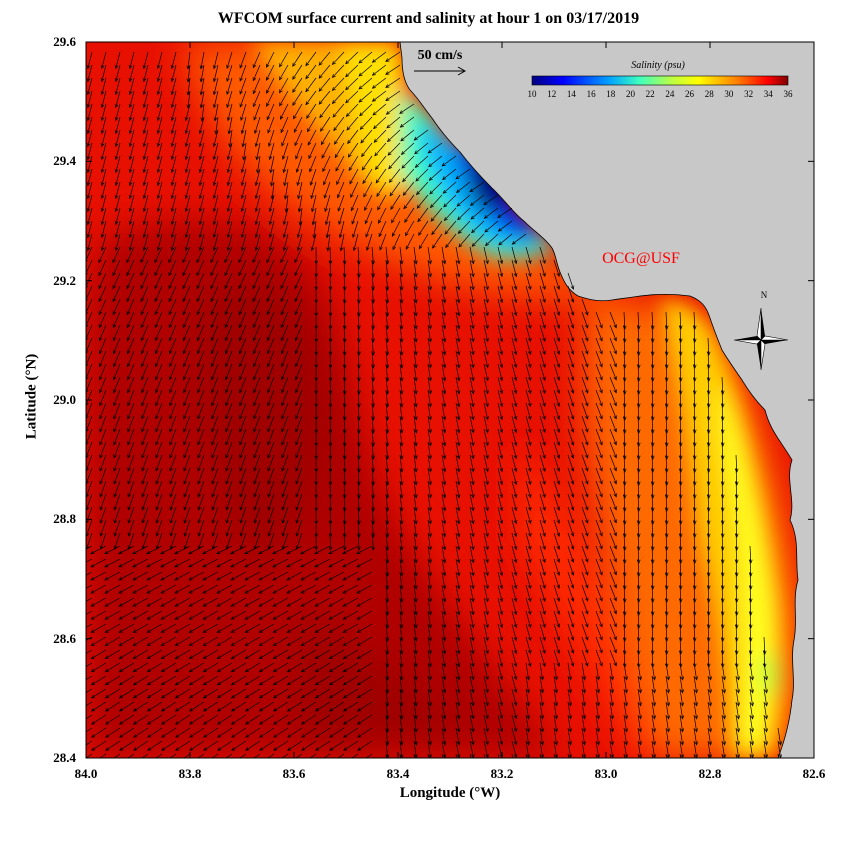 This screenshot has height=842, width=857. What do you see at coordinates (761, 330) in the screenshot?
I see `compass-rose-icon: N` at bounding box center [761, 330].